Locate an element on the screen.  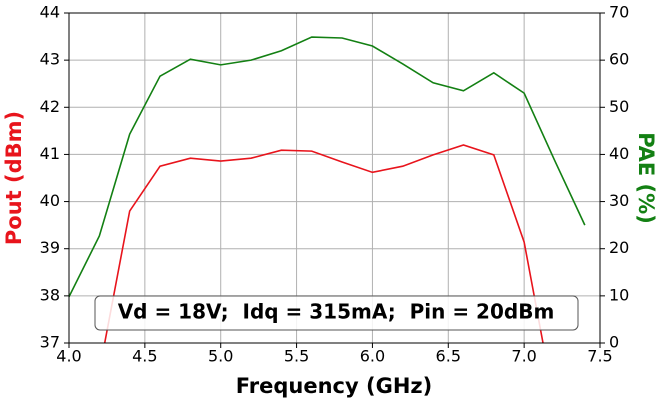
y-tick-label: 44 is located at coordinates (50, 12).